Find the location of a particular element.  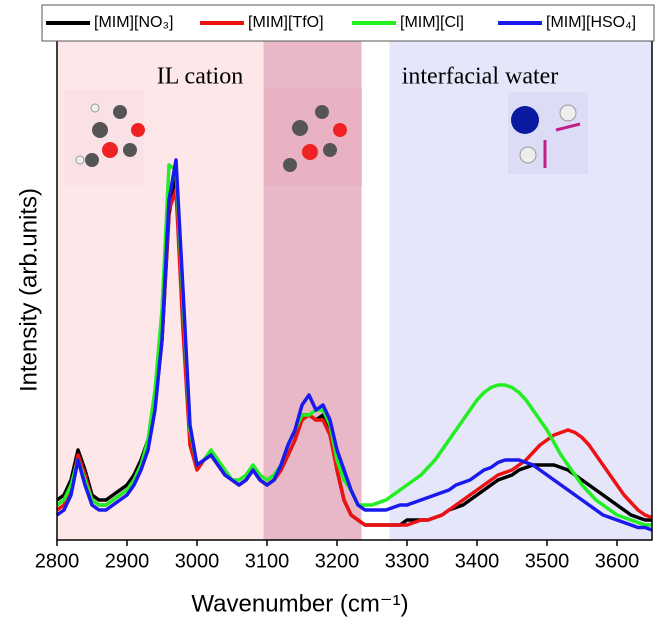

legend-label: [MIM][HSO₄] is located at coordinates (591, 22).